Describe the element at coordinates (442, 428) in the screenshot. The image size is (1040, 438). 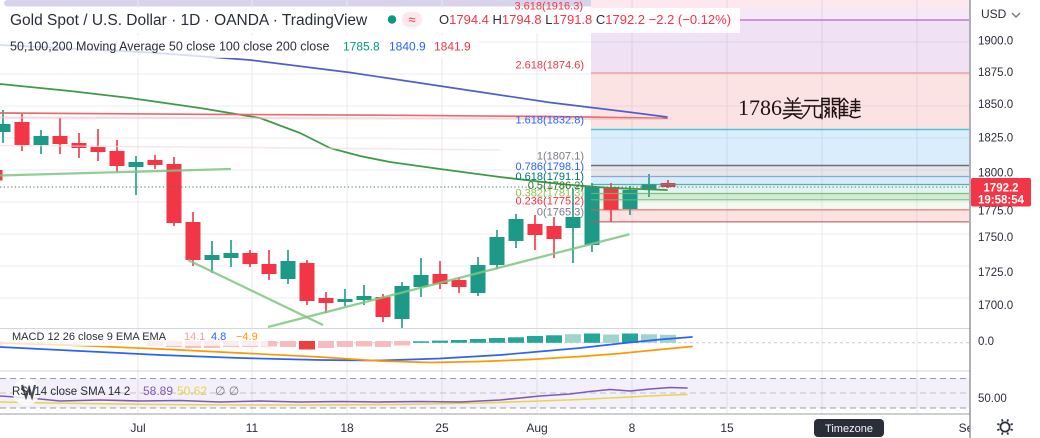
I see `svg-text: 25` at that location.